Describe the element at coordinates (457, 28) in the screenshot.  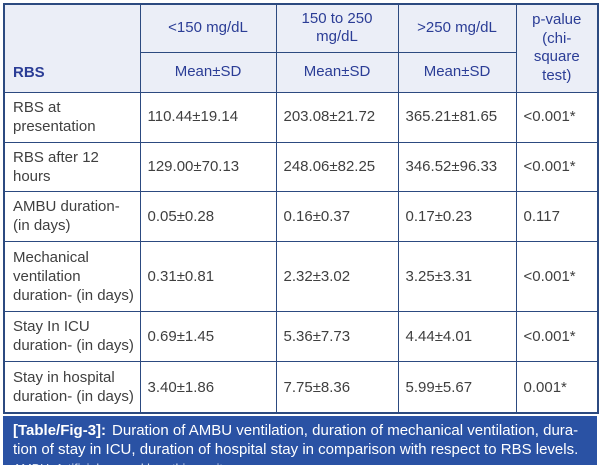
I see `col-header-gt250: >250 mg/dL` at that location.